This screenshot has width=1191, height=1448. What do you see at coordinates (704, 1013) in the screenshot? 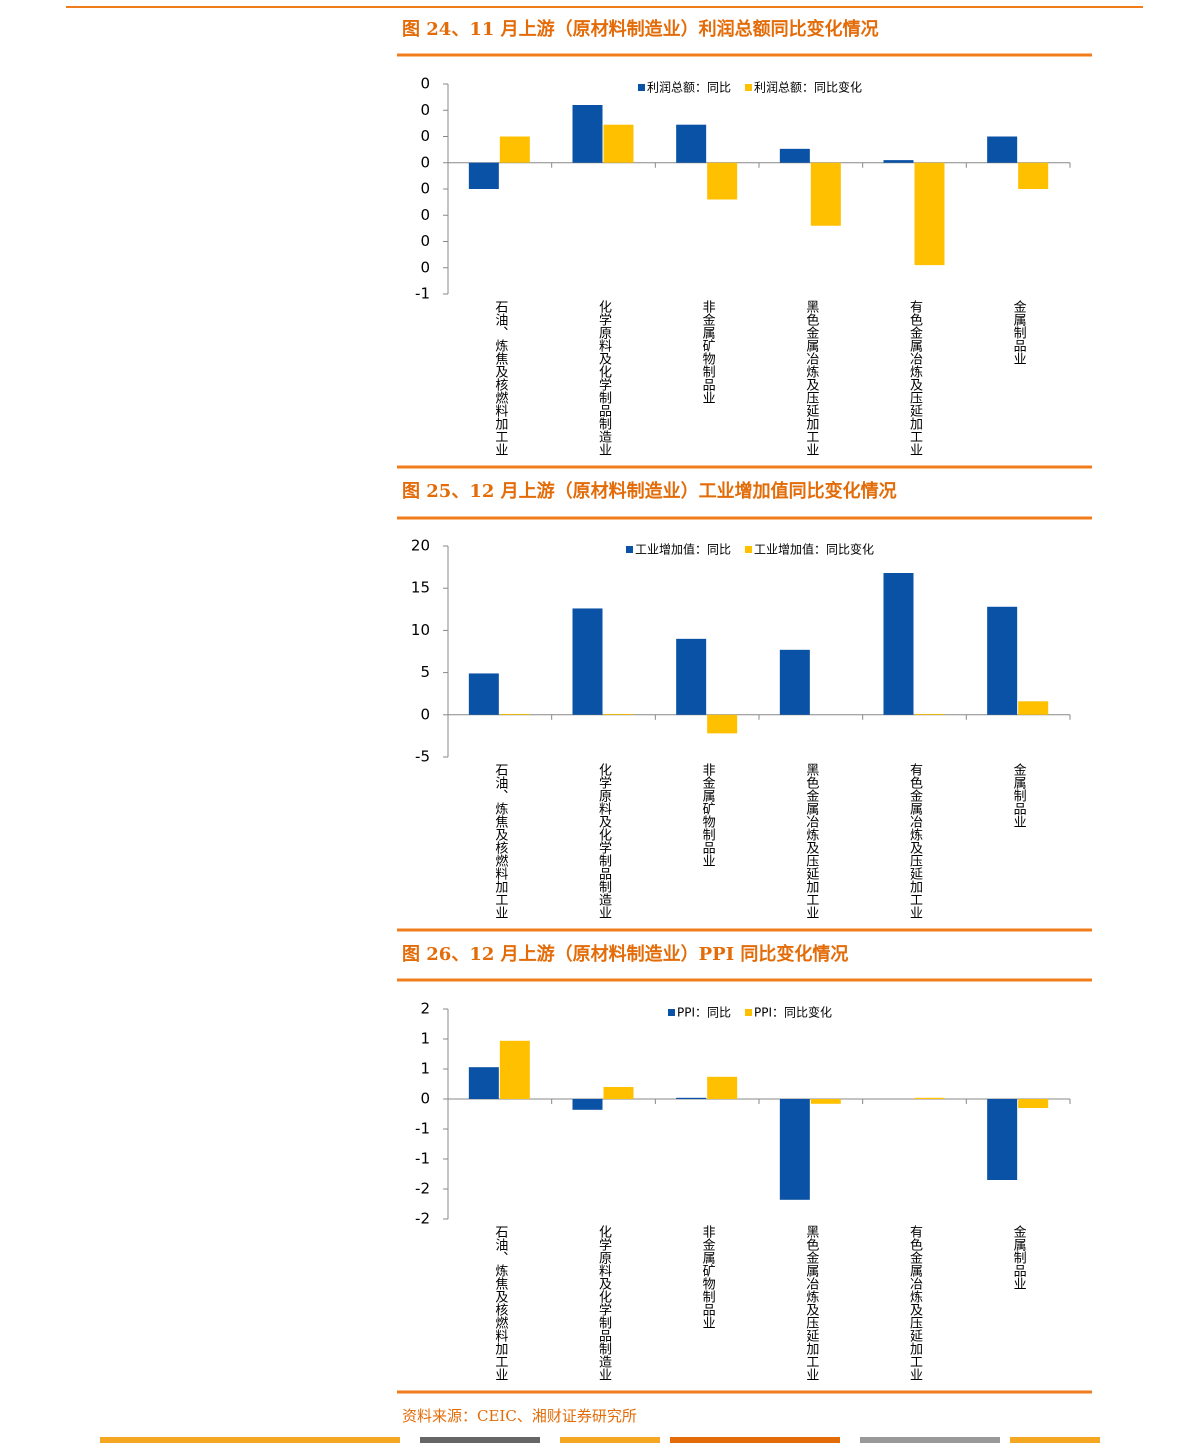
I see `legend-label: PPI：同比` at bounding box center [704, 1013].